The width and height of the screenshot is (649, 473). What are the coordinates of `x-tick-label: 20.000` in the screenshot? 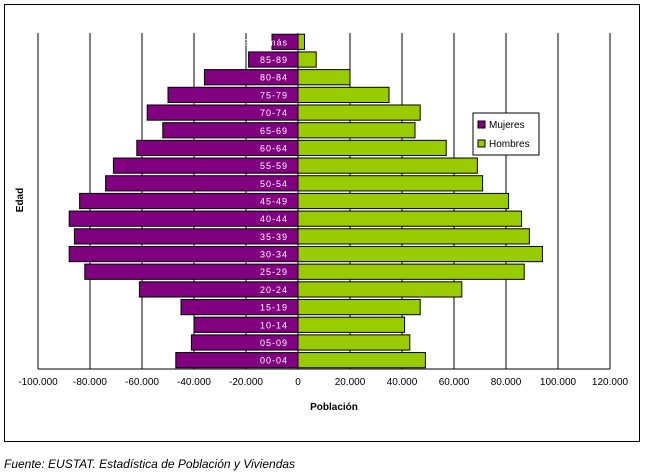 It's located at (350, 382).